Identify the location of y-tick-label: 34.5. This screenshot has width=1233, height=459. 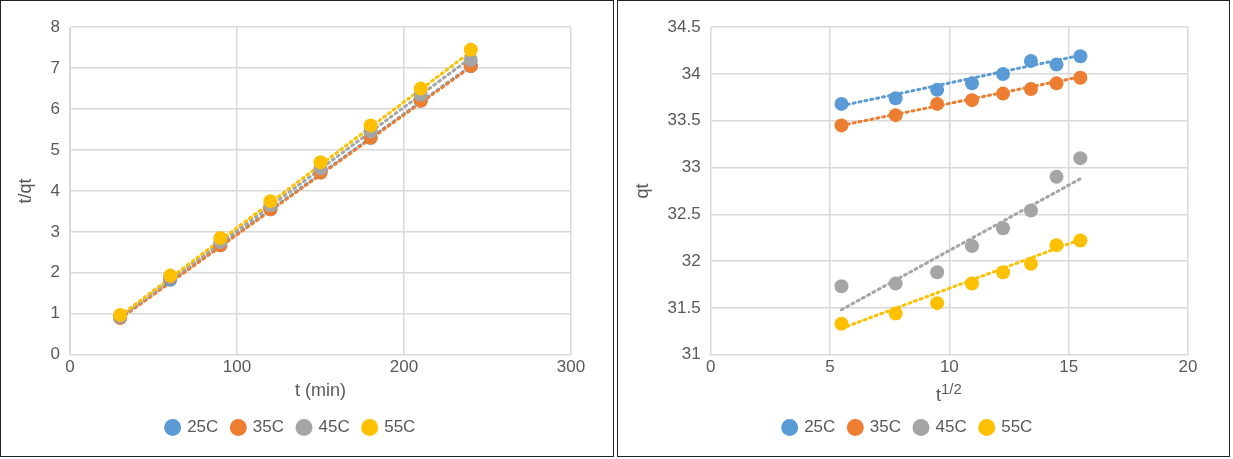
(684, 26).